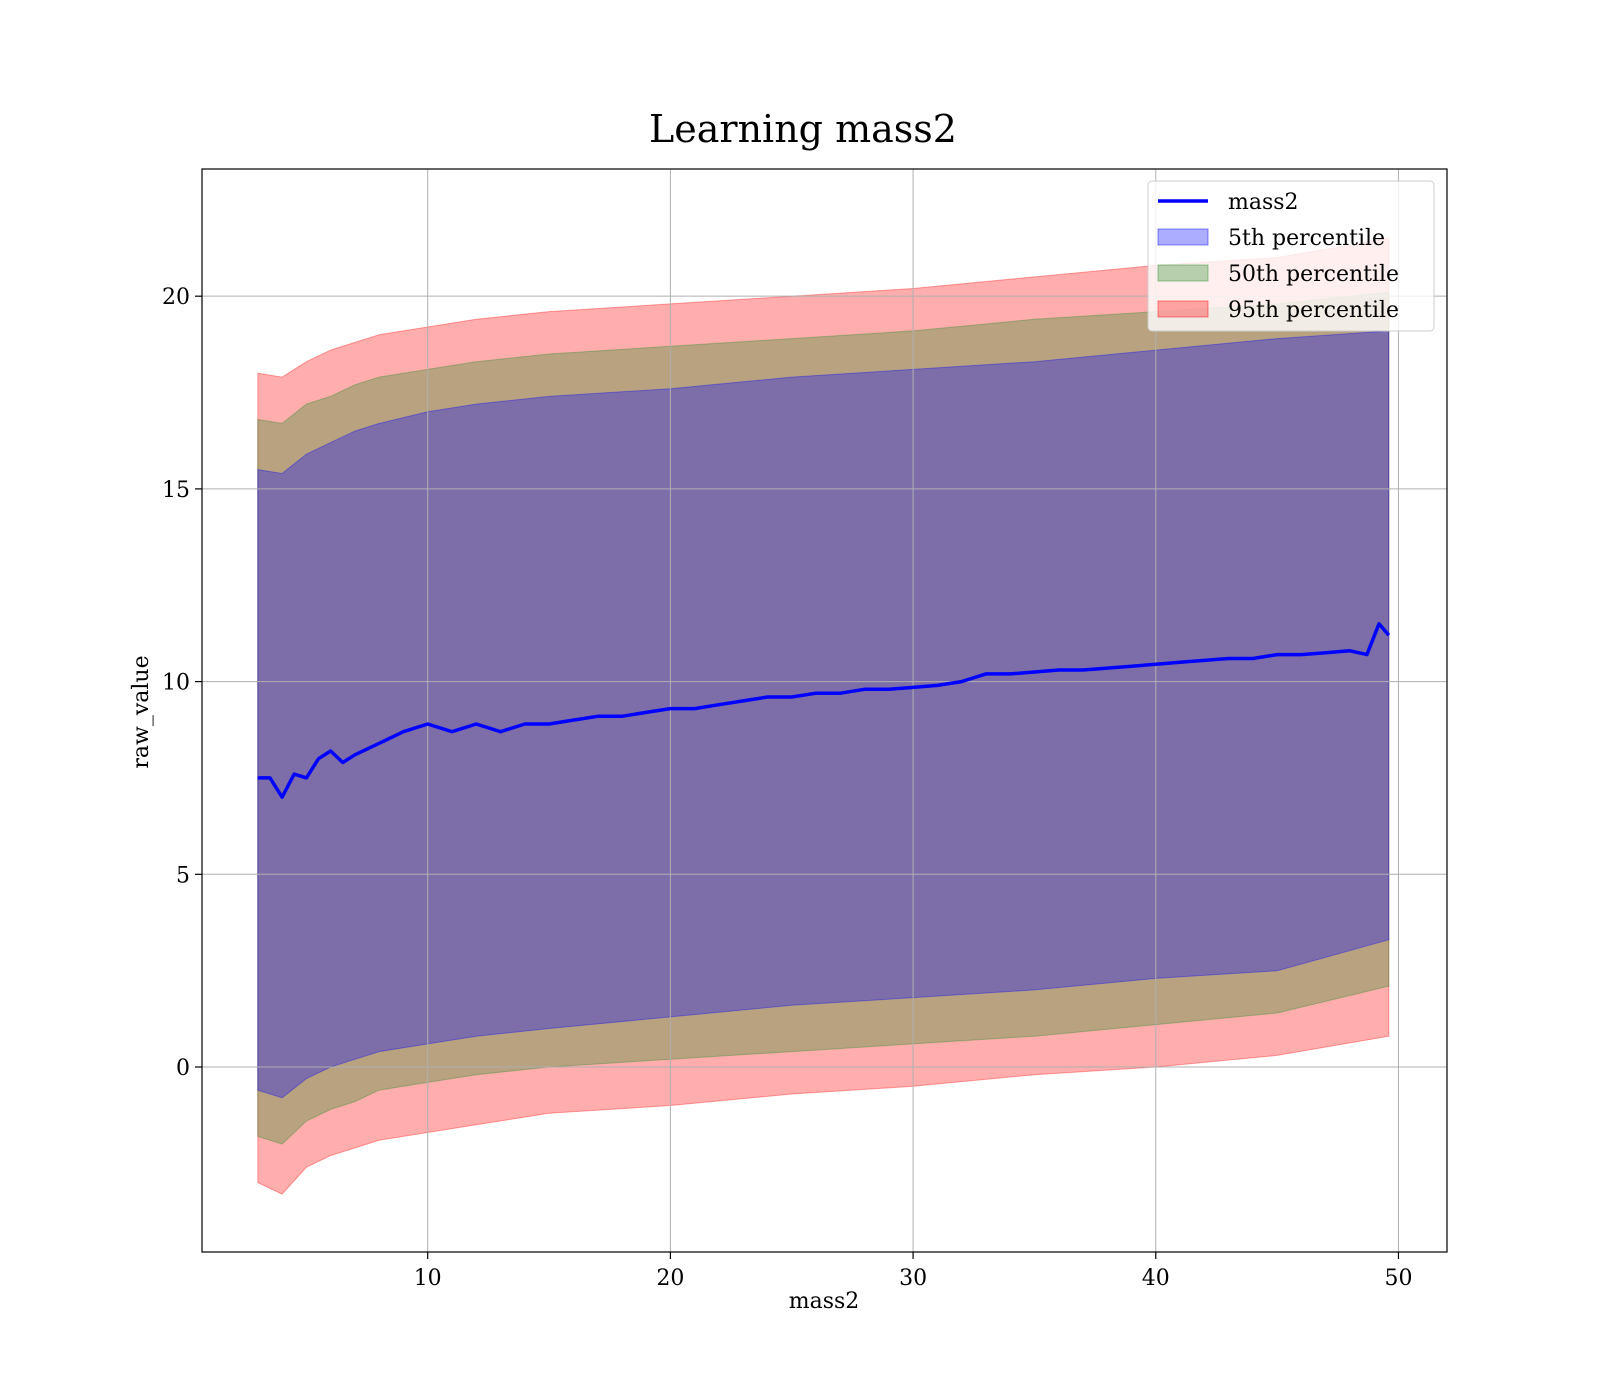 The image size is (1600, 1400). I want to click on legend-label: 5th percentile, so click(1306, 238).